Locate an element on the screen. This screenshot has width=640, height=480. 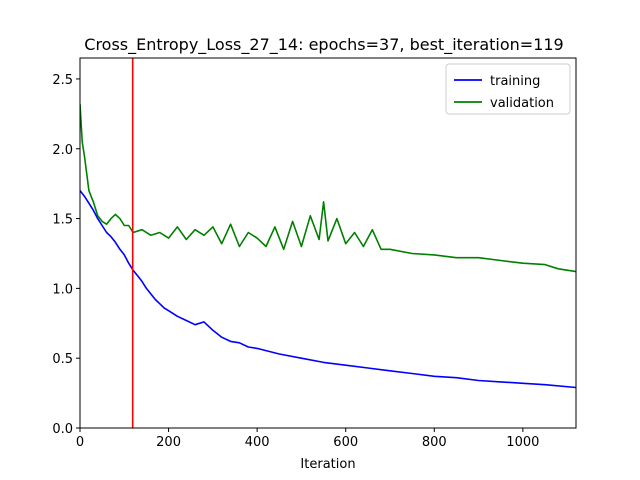
y-tick-label: 1.5 is located at coordinates (62, 220).